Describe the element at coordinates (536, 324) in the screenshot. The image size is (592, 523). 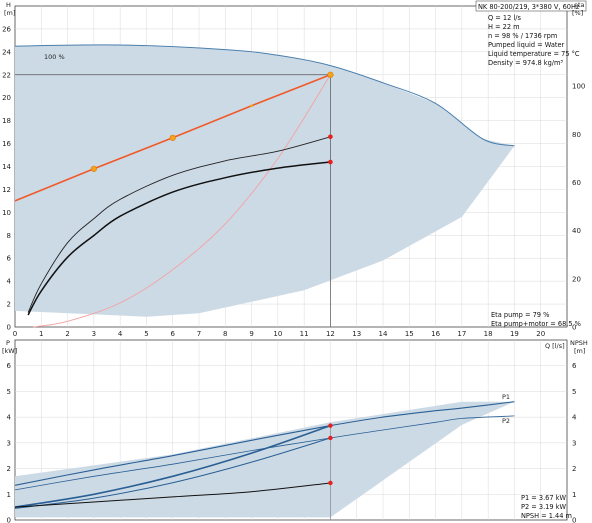
I see `eta-pump-motor-text: Eta pump+motor = 68.5 %` at that location.